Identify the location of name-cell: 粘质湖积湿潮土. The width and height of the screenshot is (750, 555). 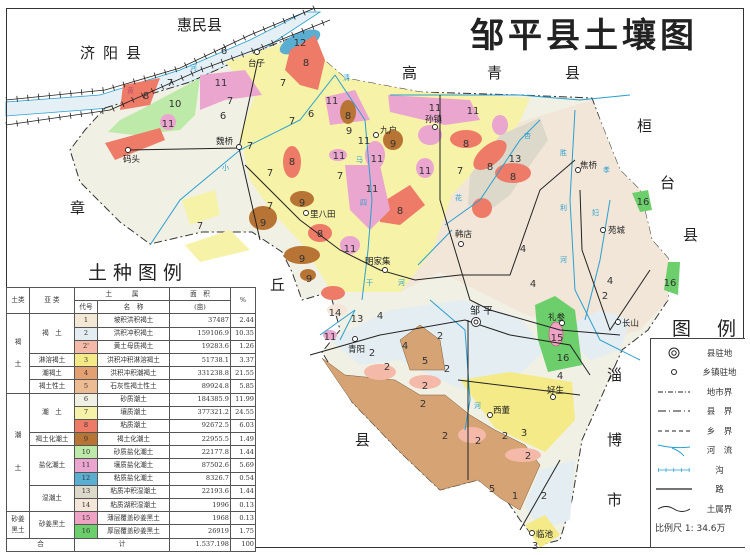
(133, 505).